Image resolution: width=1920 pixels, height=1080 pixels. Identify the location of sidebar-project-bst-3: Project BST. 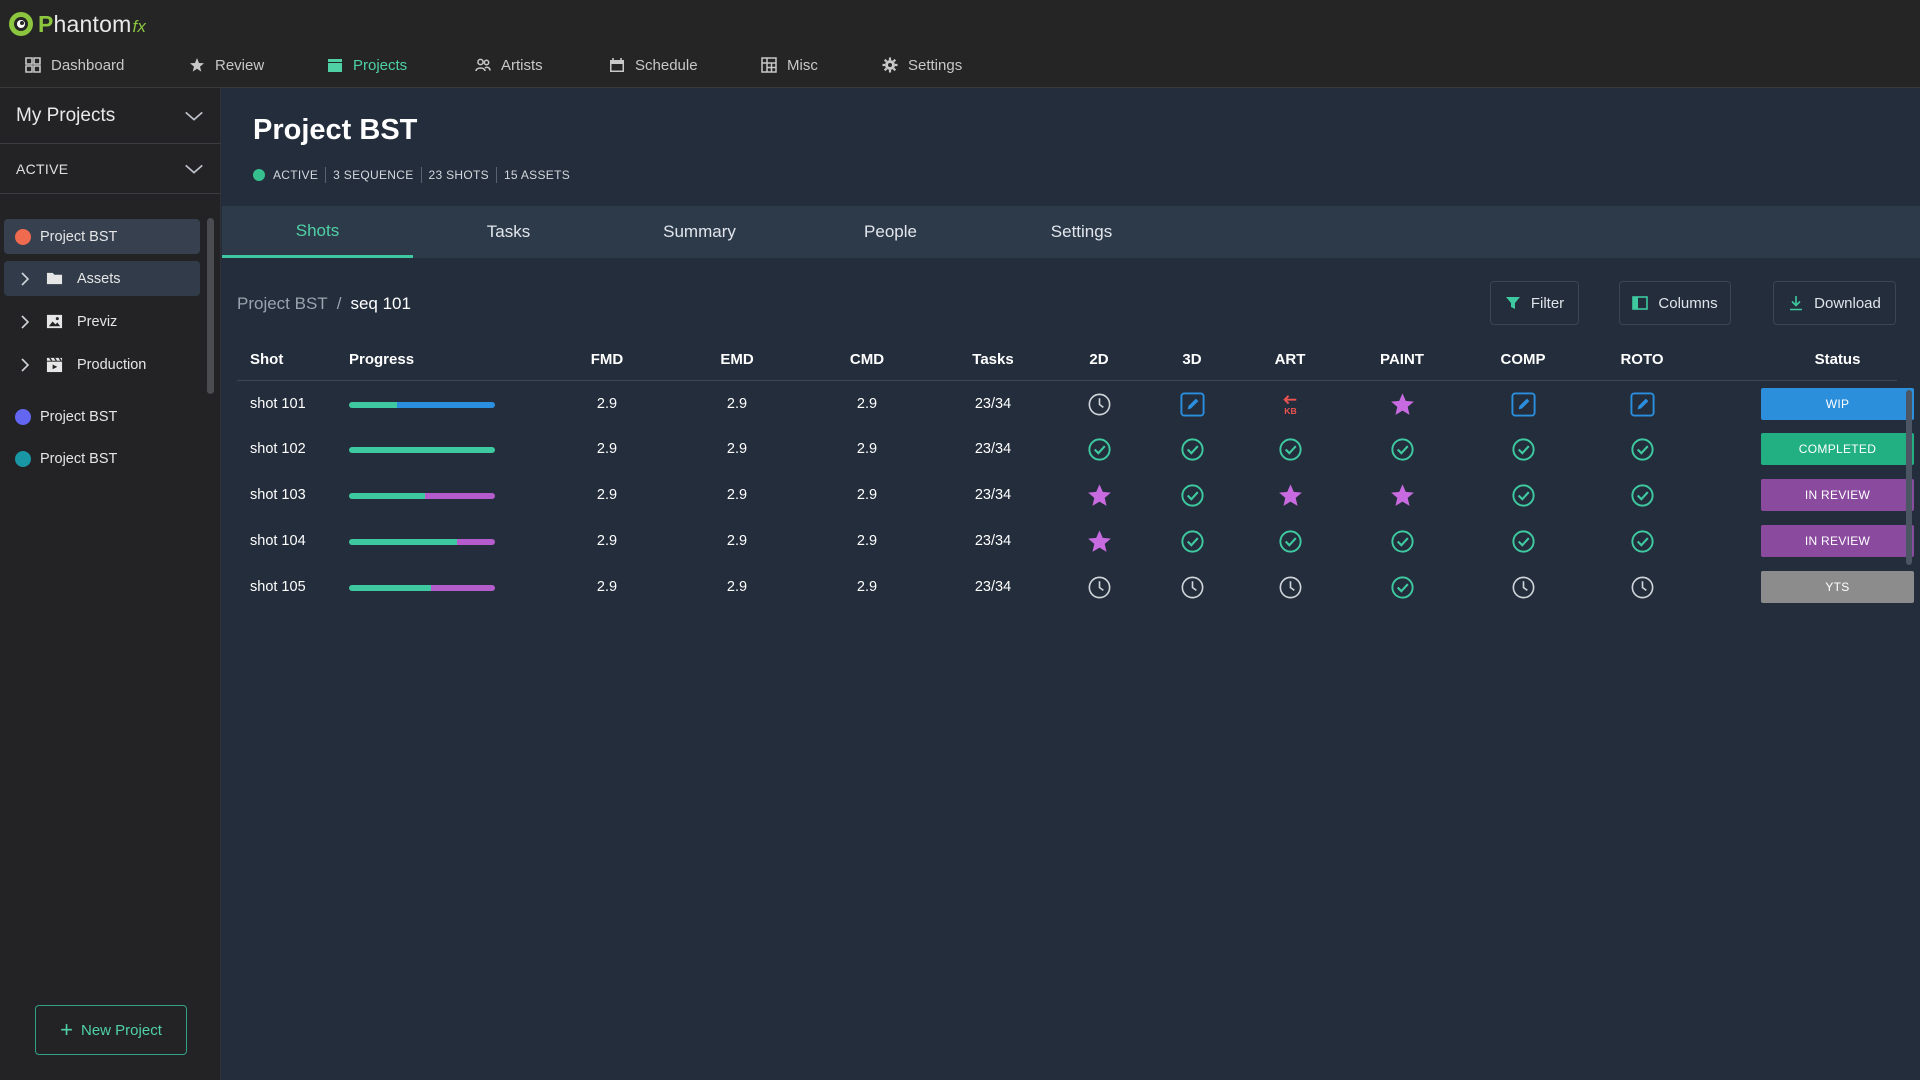
(102, 458).